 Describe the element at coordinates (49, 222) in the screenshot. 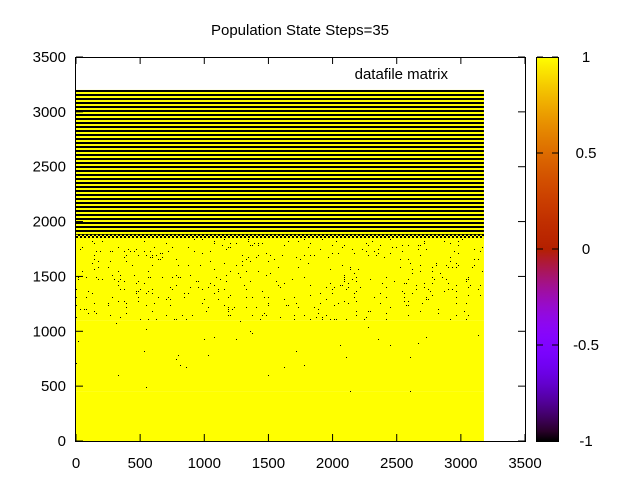

I see `y-tick-label: 2000` at that location.